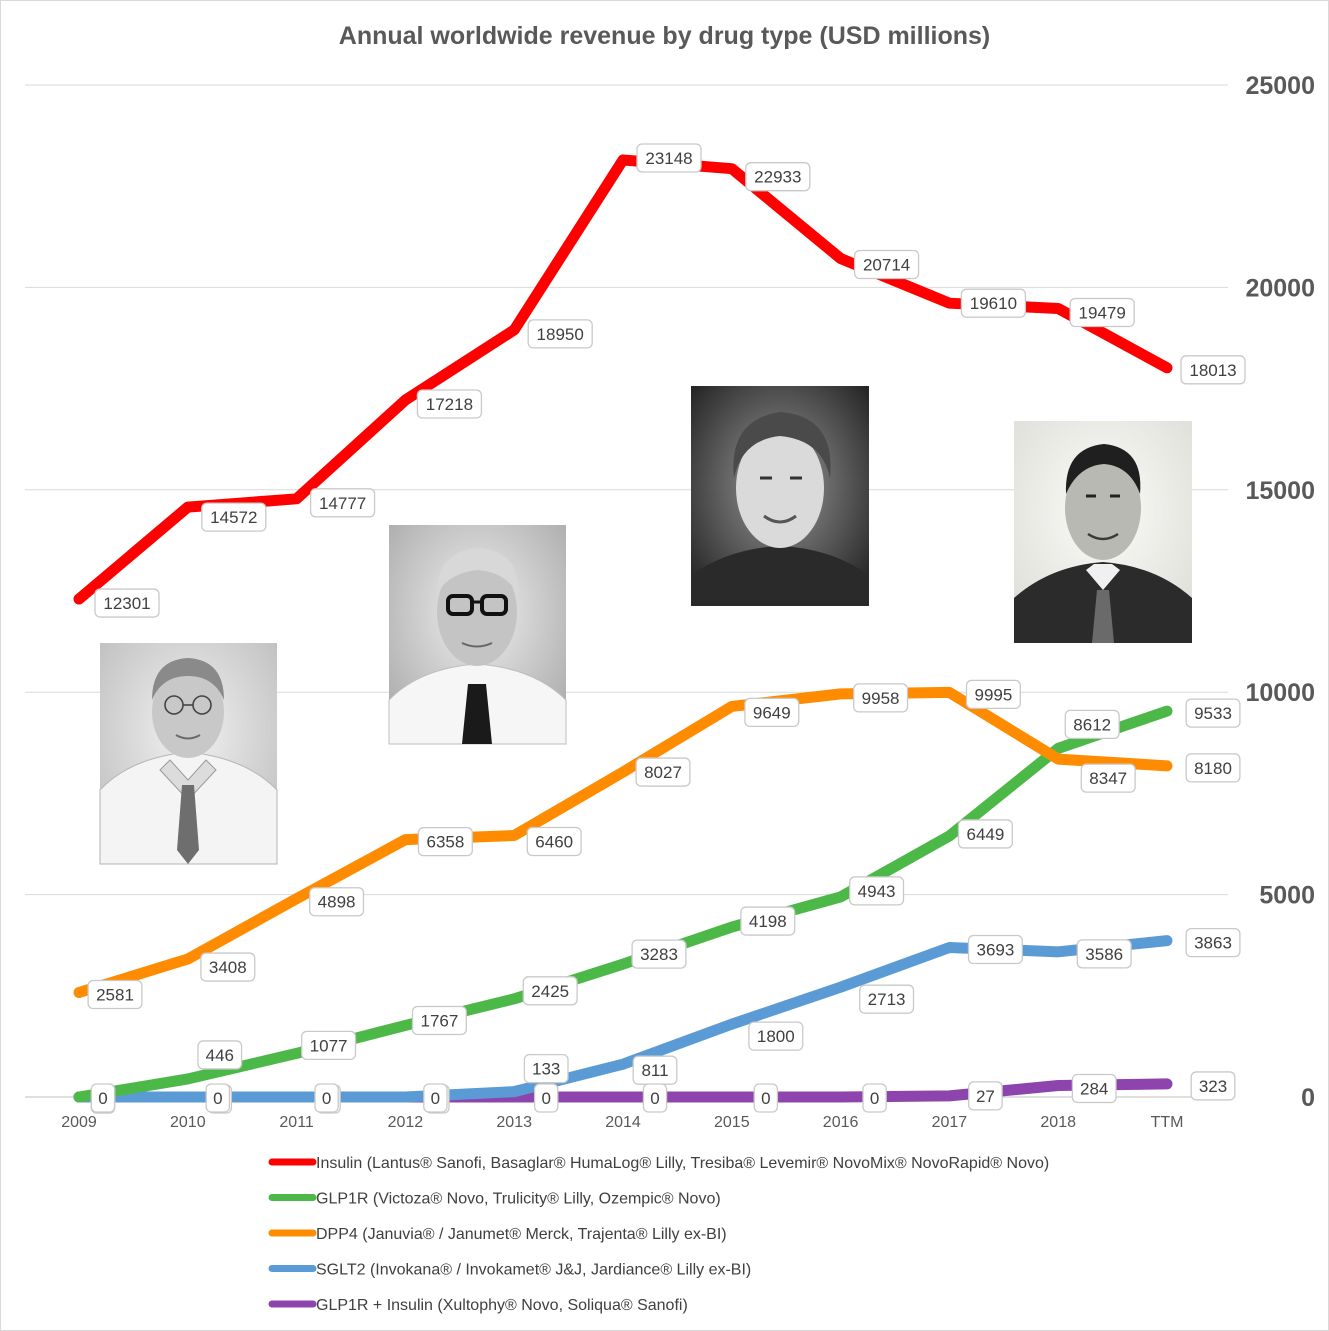 The height and width of the screenshot is (1331, 1329). What do you see at coordinates (1280, 693) in the screenshot?
I see `y-tick-label: 10000` at bounding box center [1280, 693].